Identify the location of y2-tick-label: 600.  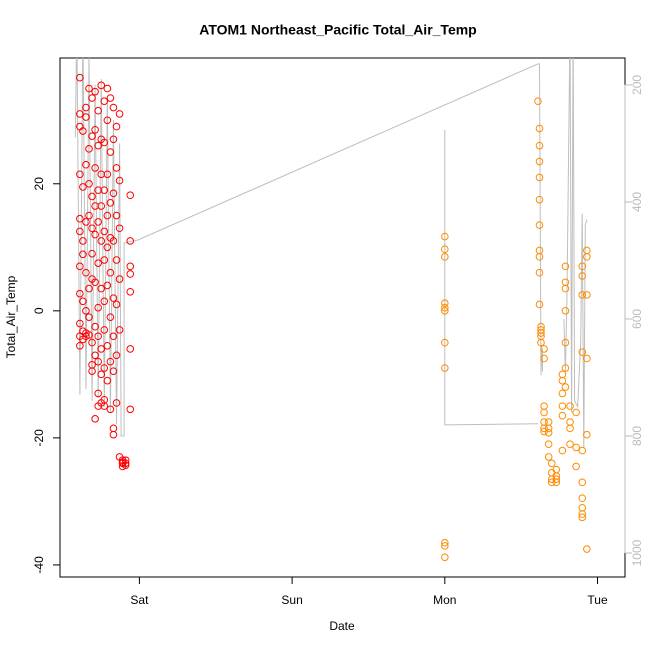
(637, 319).